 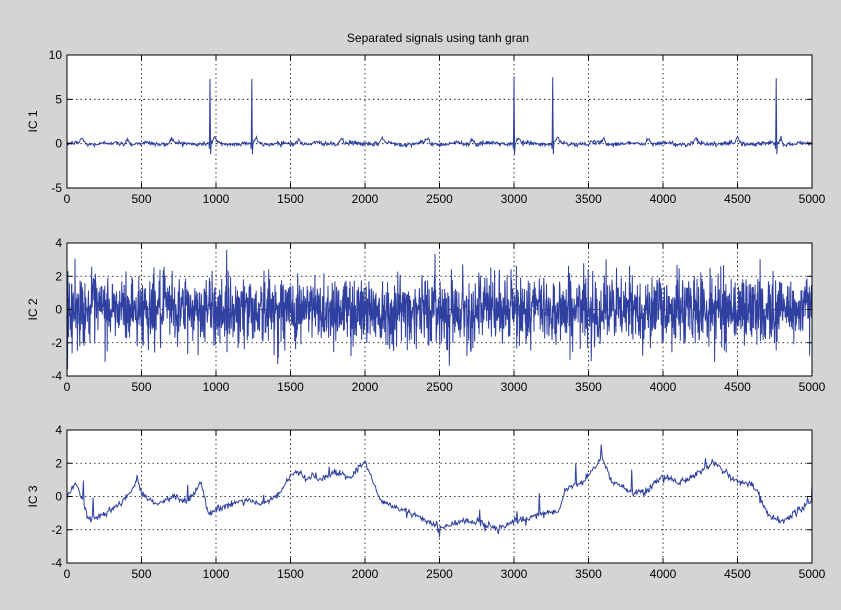 What do you see at coordinates (56, 188) in the screenshot?
I see `y-tick-label: -5` at bounding box center [56, 188].